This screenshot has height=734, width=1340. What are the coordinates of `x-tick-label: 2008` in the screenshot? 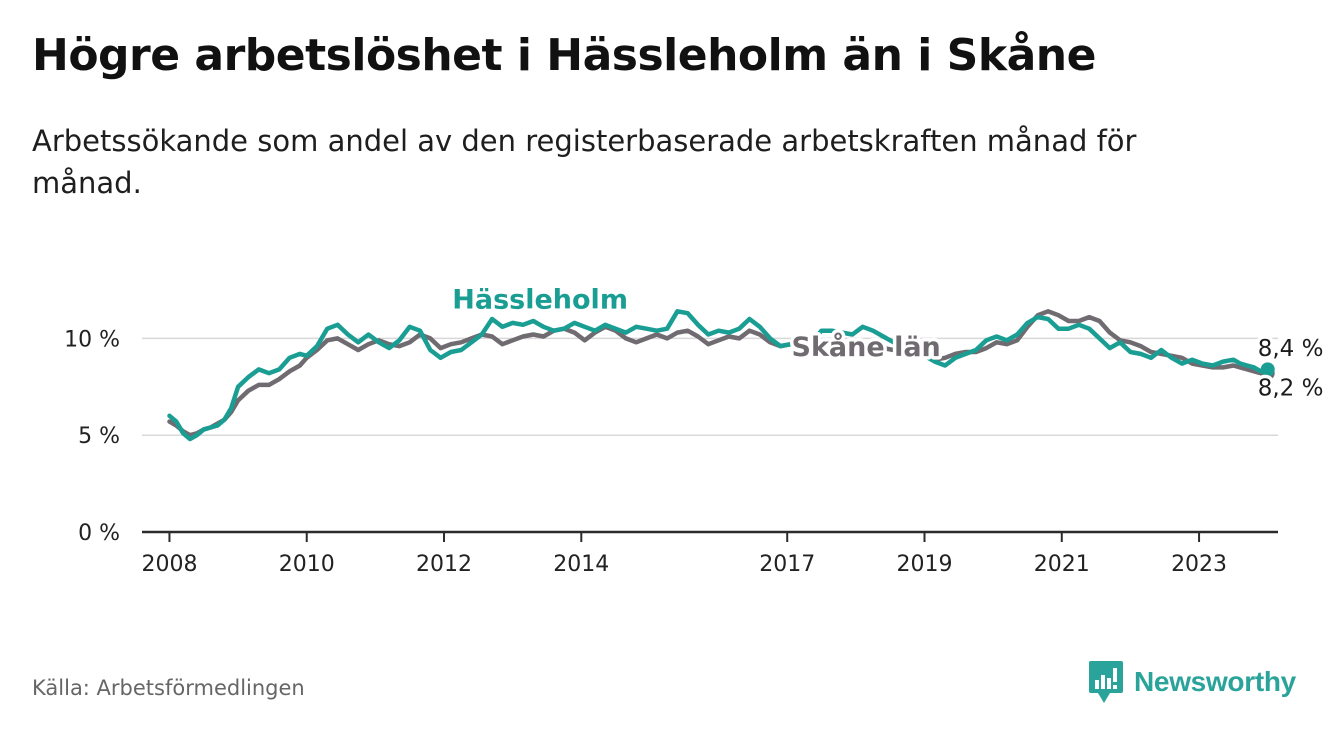 It's located at (169, 564).